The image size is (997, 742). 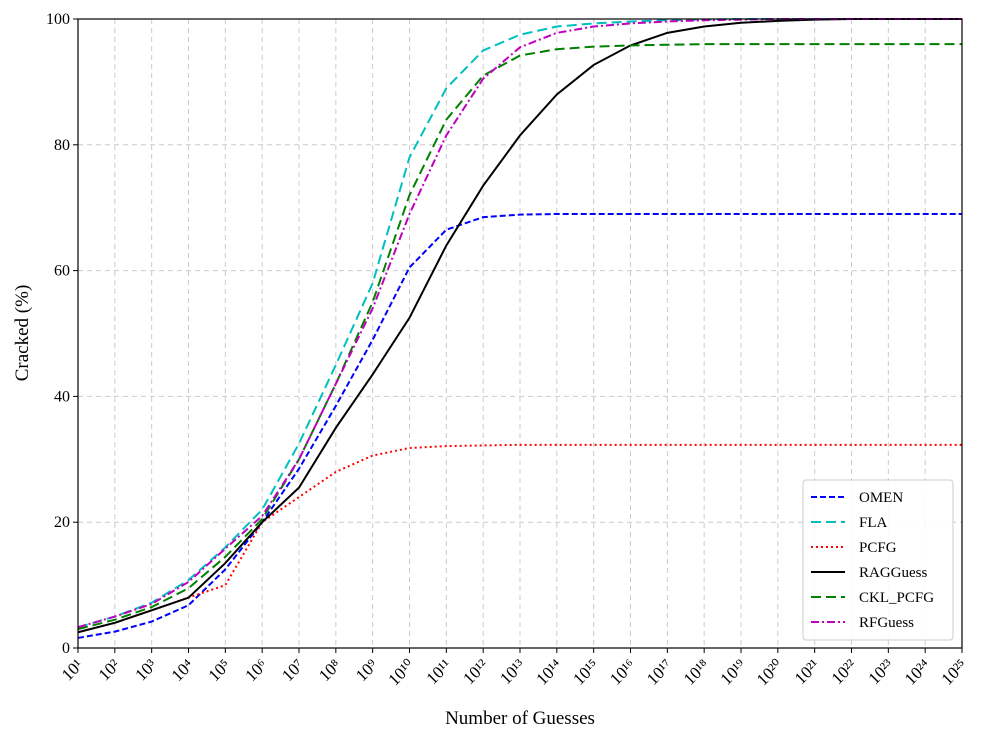 I want to click on legend-label: CKL_PCFG, so click(x=896, y=598).